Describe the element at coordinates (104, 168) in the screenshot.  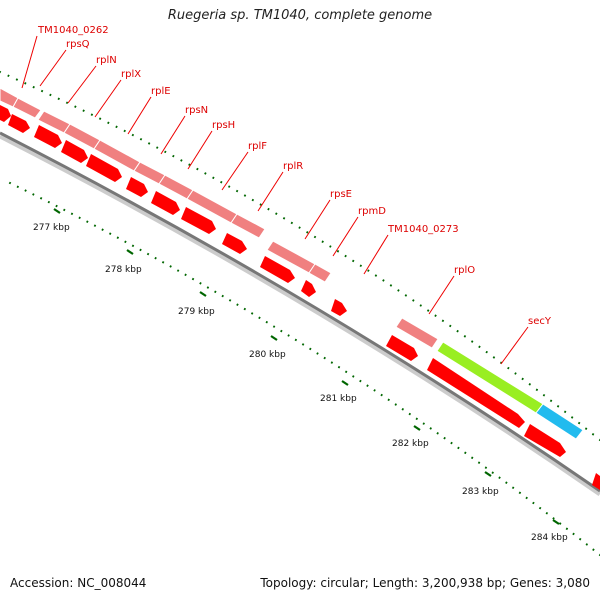
I see `cds-arrow-rple` at that location.